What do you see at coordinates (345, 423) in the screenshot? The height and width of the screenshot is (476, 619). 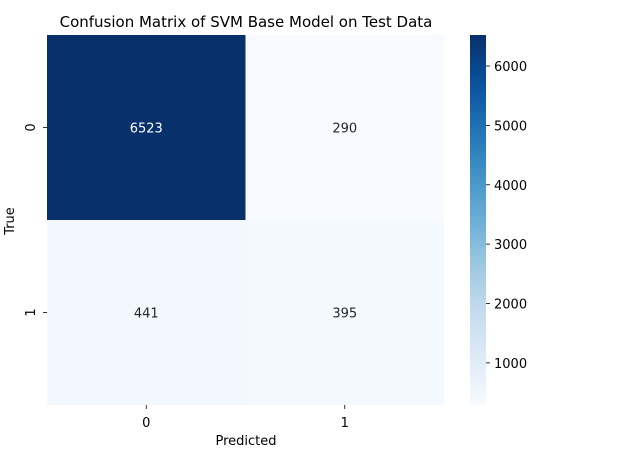 I see `x-tick-label: 1` at bounding box center [345, 423].